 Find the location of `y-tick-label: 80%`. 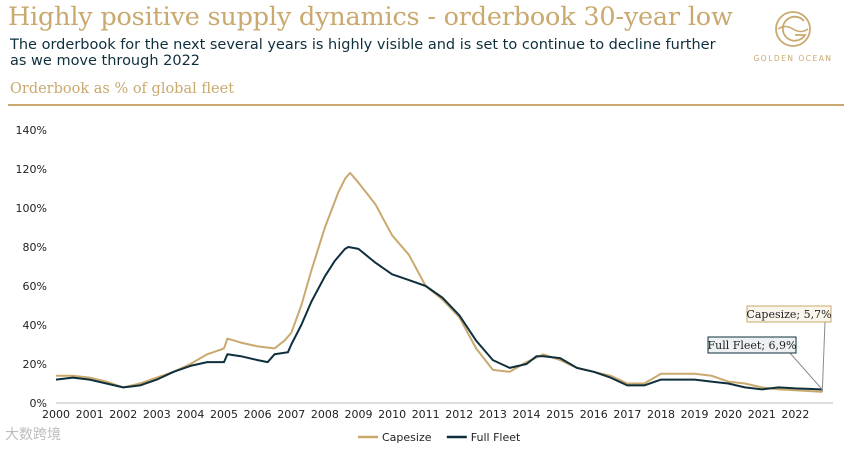

y-tick-label: 80% is located at coordinates (35, 247).